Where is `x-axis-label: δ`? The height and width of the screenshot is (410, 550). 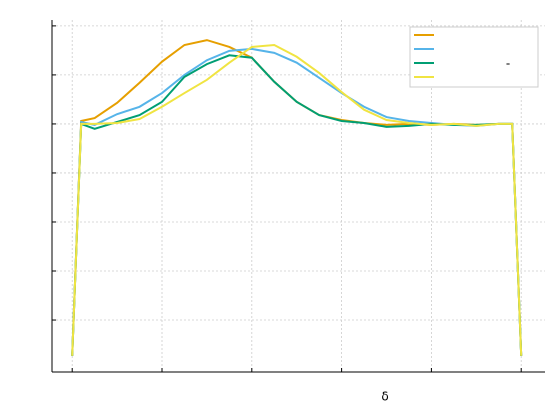 x-axis-label: δ is located at coordinates (384, 397).